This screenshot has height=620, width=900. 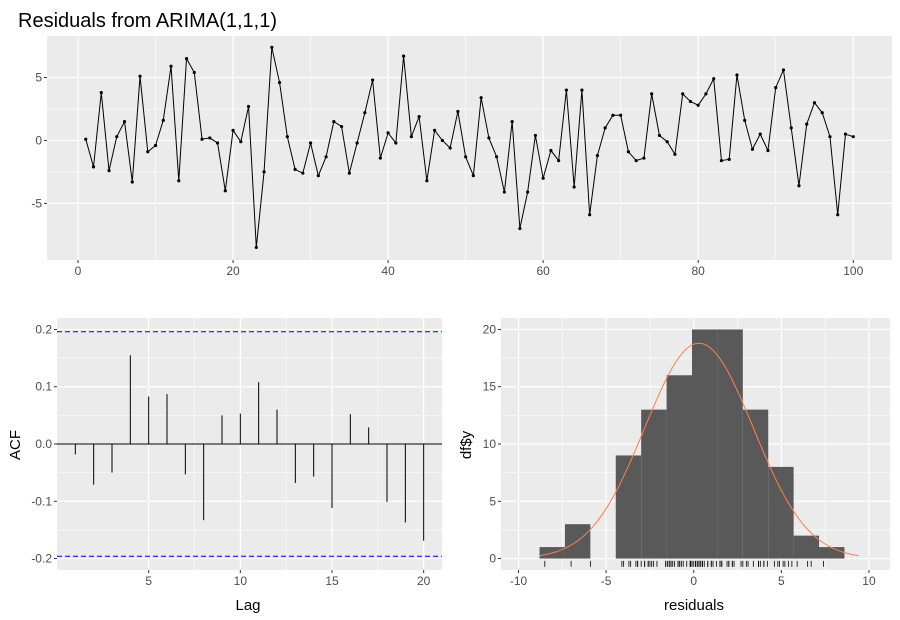 What do you see at coordinates (869, 581) in the screenshot?
I see `hist-x-tick-label: 10` at bounding box center [869, 581].